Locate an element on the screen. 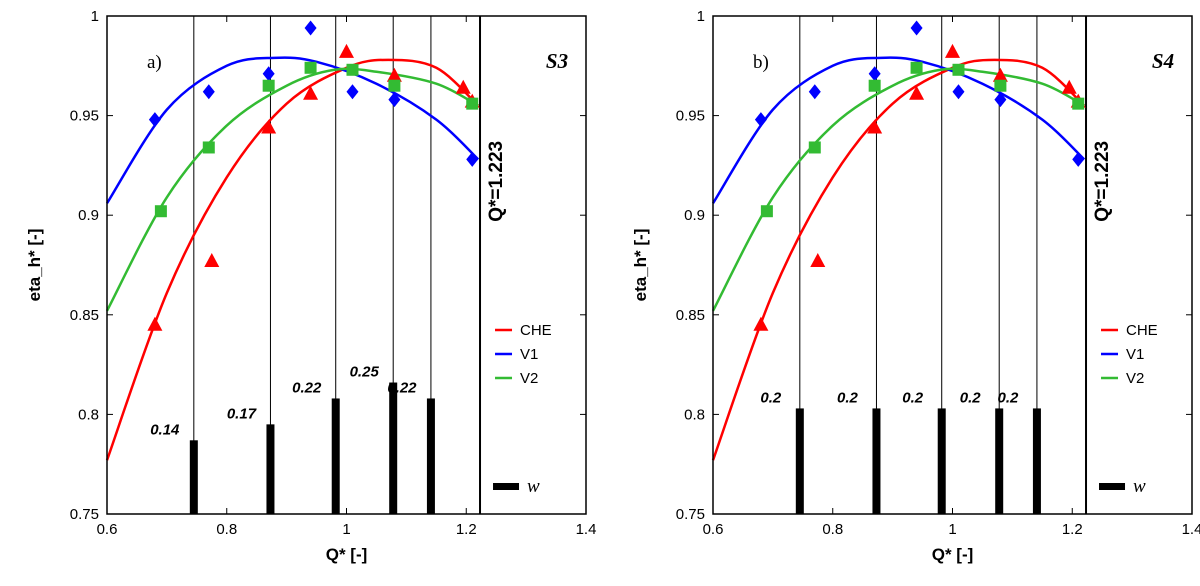  weight-label: 0.17 is located at coordinates (242, 413).